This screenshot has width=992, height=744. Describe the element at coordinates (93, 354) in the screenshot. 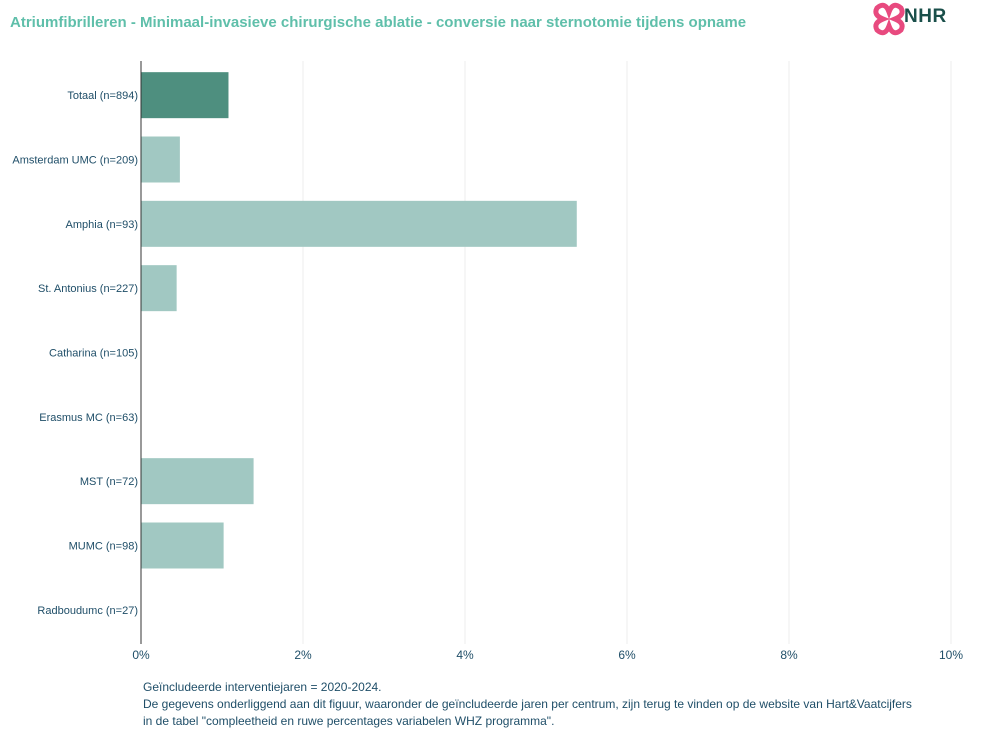

I see `category-label: Catharina (n=105)` at that location.